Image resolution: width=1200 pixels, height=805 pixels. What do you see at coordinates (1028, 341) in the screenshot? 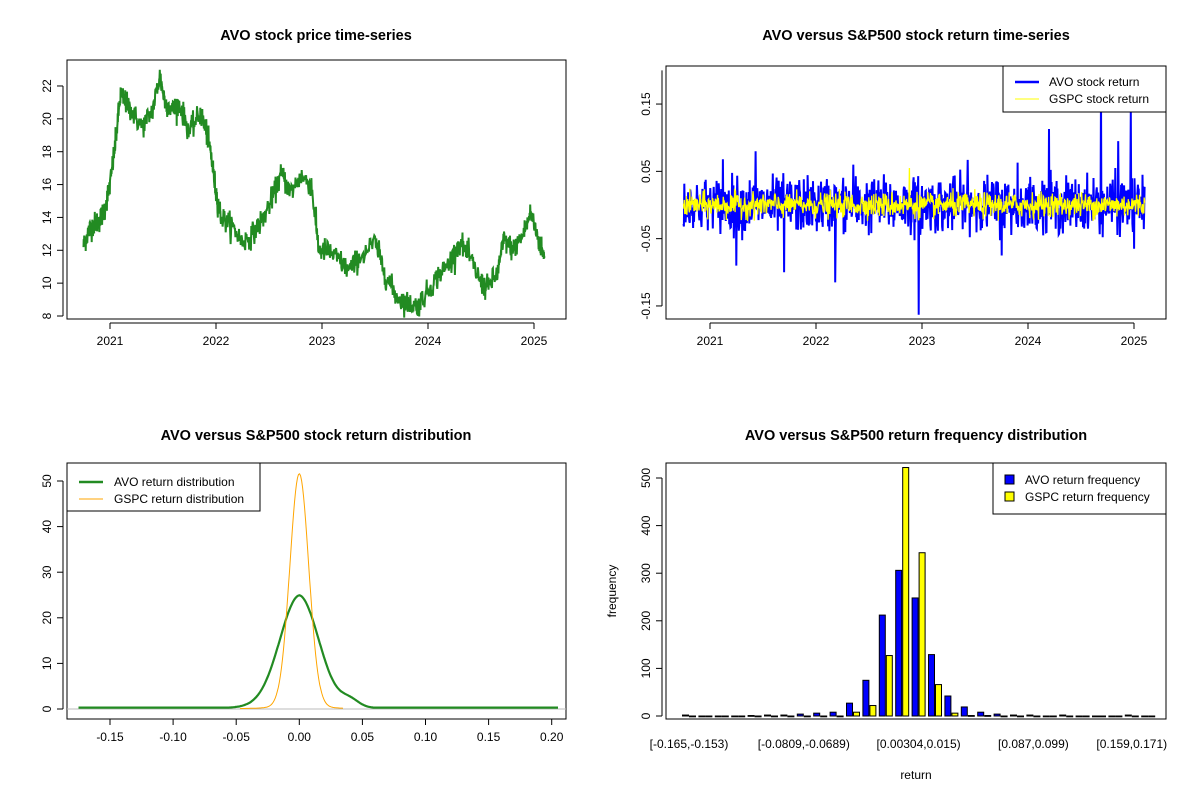
I see `returns-x-tick-label: 2024` at bounding box center [1028, 341].